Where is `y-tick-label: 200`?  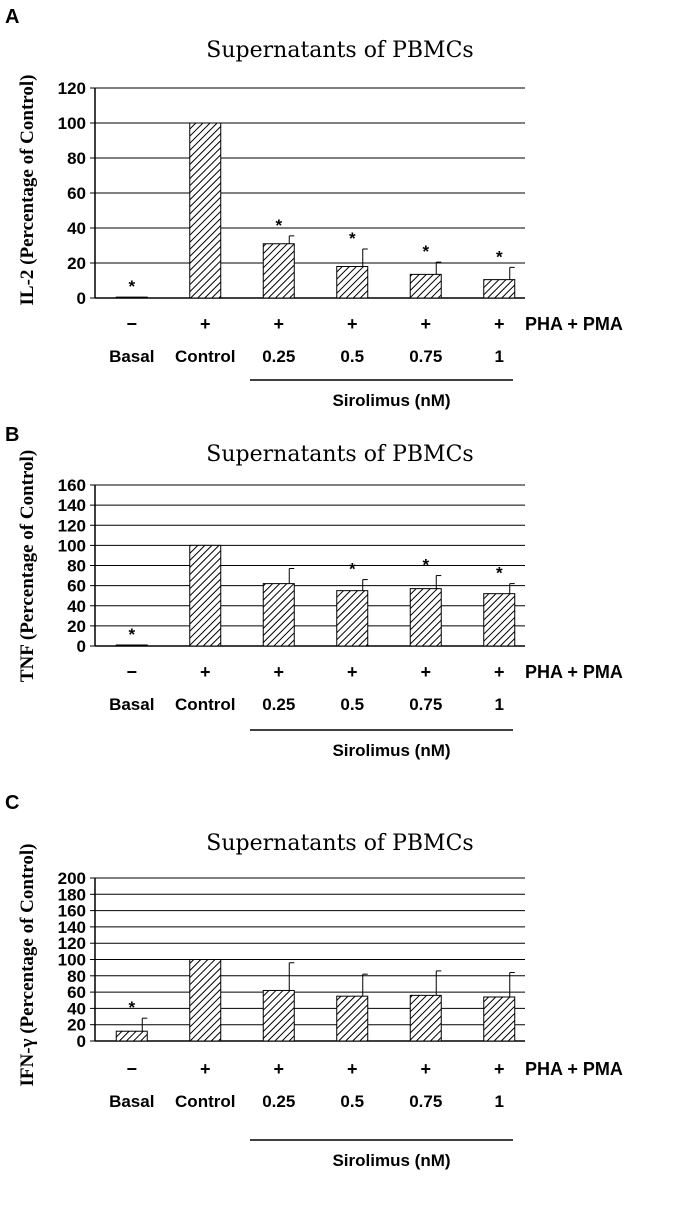
y-tick-label: 200 is located at coordinates (72, 878).